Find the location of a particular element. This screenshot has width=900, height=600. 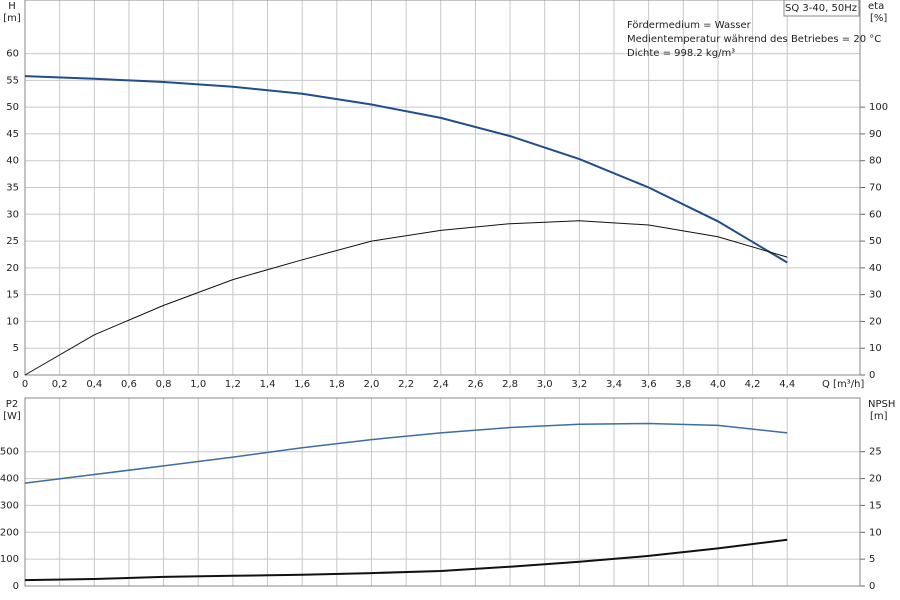

y2-tick-label: 90 is located at coordinates (875, 134).